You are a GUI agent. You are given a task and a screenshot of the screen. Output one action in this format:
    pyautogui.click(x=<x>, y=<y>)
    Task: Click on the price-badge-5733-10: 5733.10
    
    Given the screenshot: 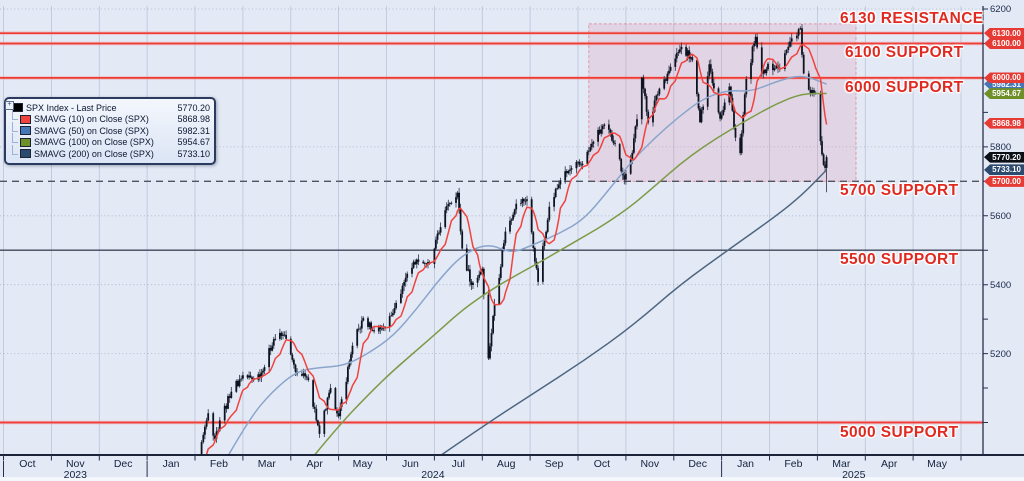 What is the action you would take?
    pyautogui.click(x=1004, y=170)
    